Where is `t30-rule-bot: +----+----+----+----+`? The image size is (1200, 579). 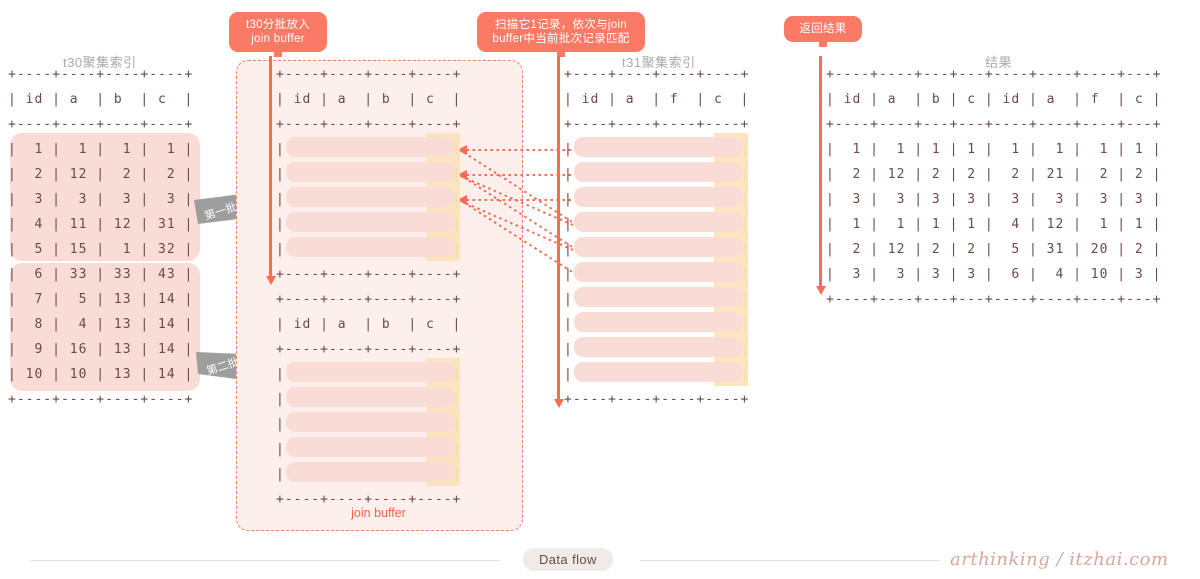 t30-rule-bot: +----+----+----+----+ is located at coordinates (101, 399).